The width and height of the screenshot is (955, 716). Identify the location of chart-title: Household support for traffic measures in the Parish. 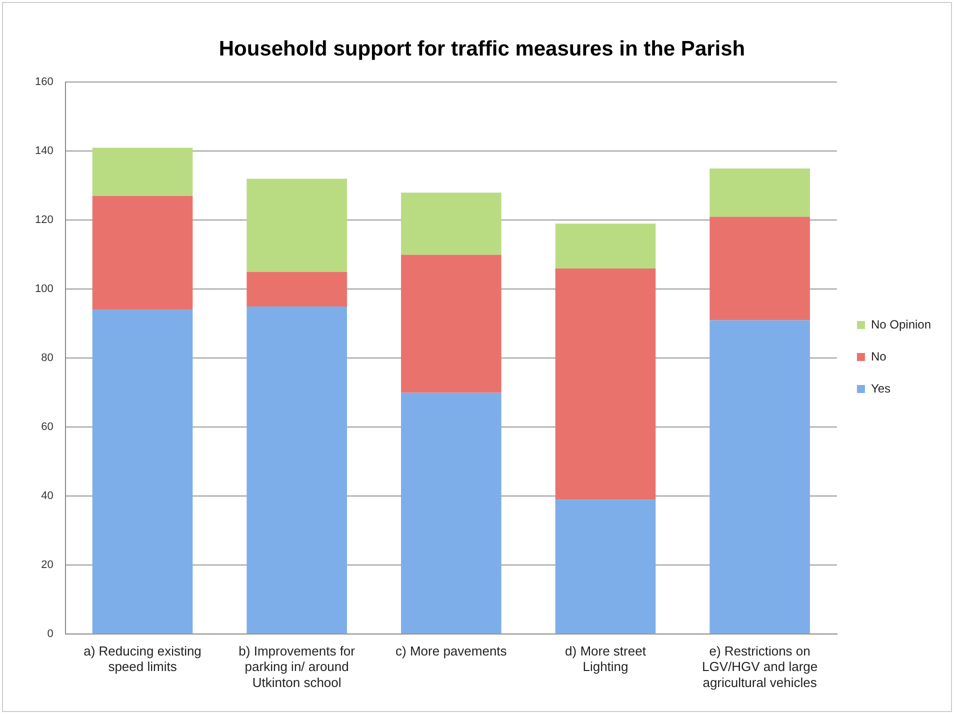
(482, 48).